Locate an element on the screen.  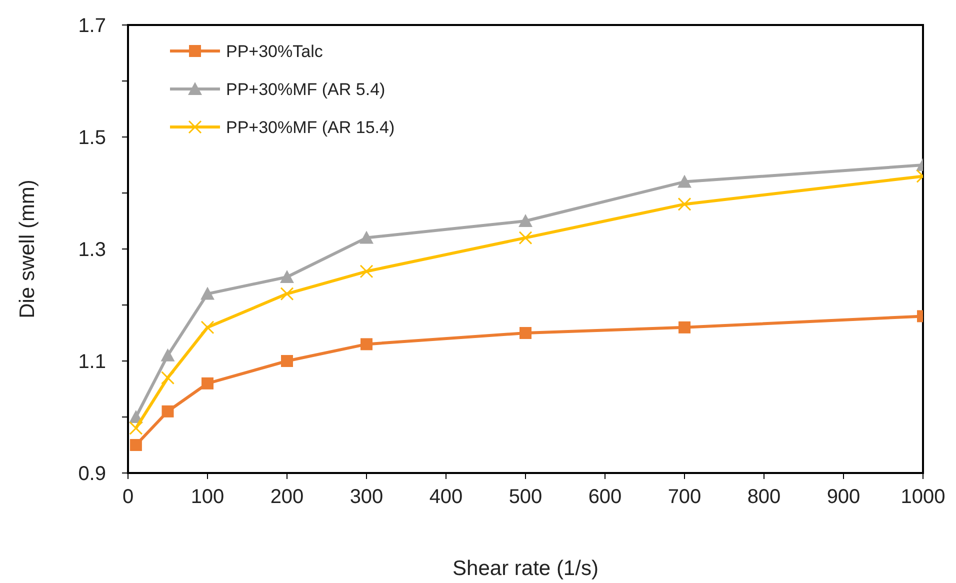
x-axis-title: Shear rate (1/s) is located at coordinates (525, 568).